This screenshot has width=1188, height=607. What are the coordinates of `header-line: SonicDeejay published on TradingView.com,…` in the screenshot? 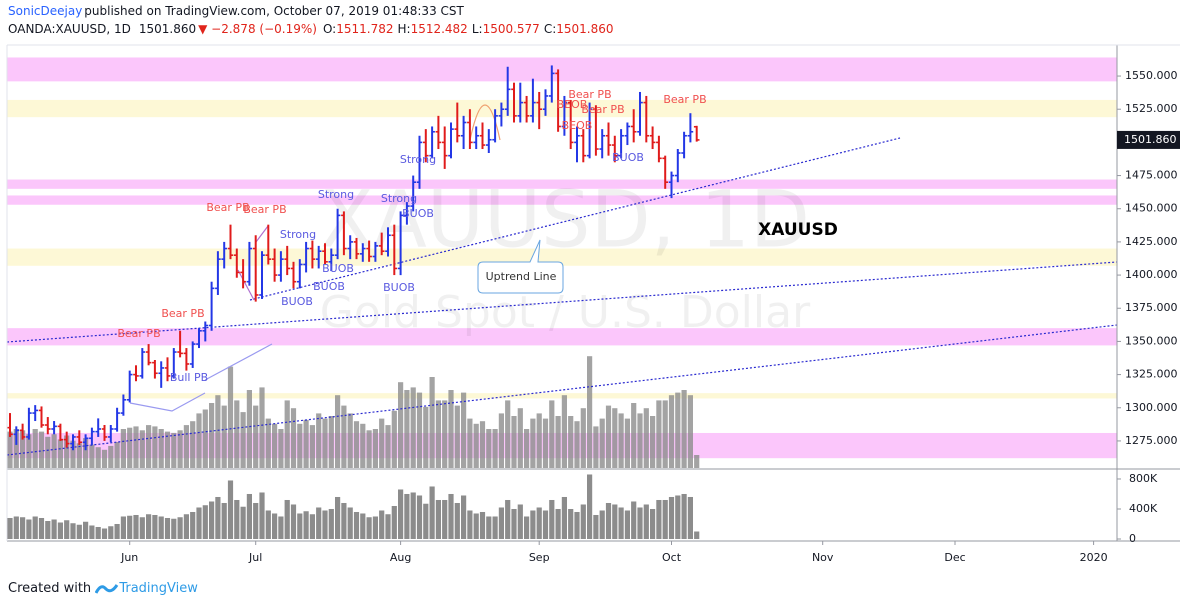 It's located at (237, 11).